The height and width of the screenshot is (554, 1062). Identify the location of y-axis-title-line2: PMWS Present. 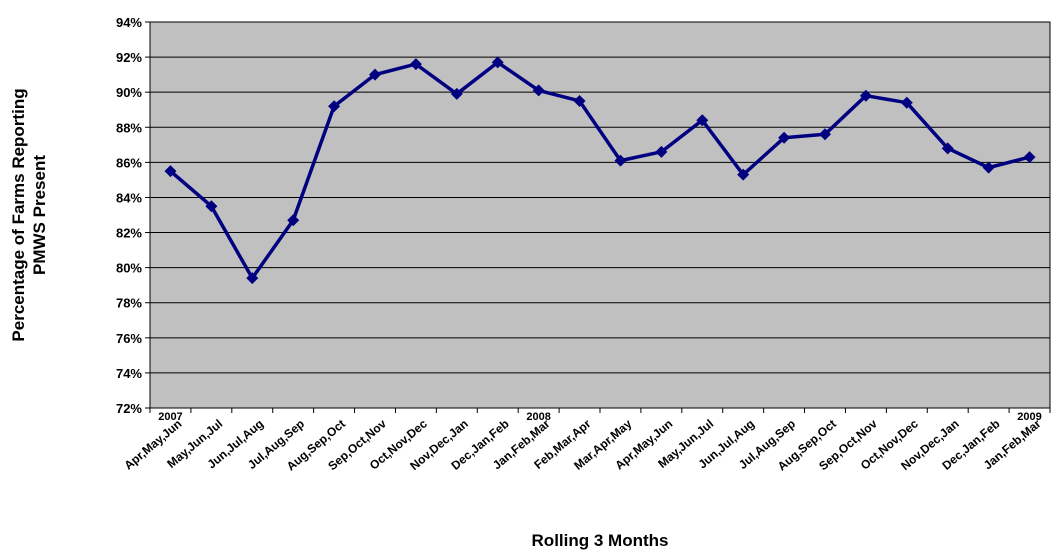
(39, 215).